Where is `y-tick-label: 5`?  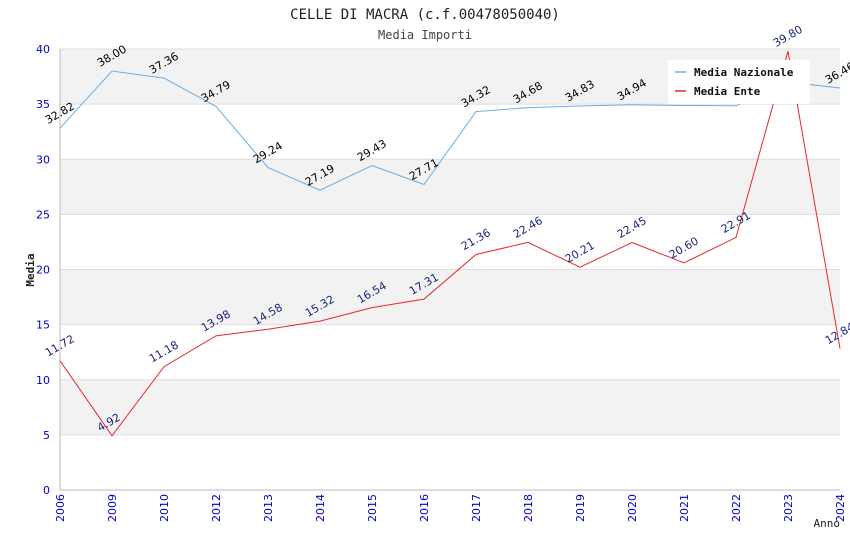
y-tick-label: 5 is located at coordinates (46, 435).